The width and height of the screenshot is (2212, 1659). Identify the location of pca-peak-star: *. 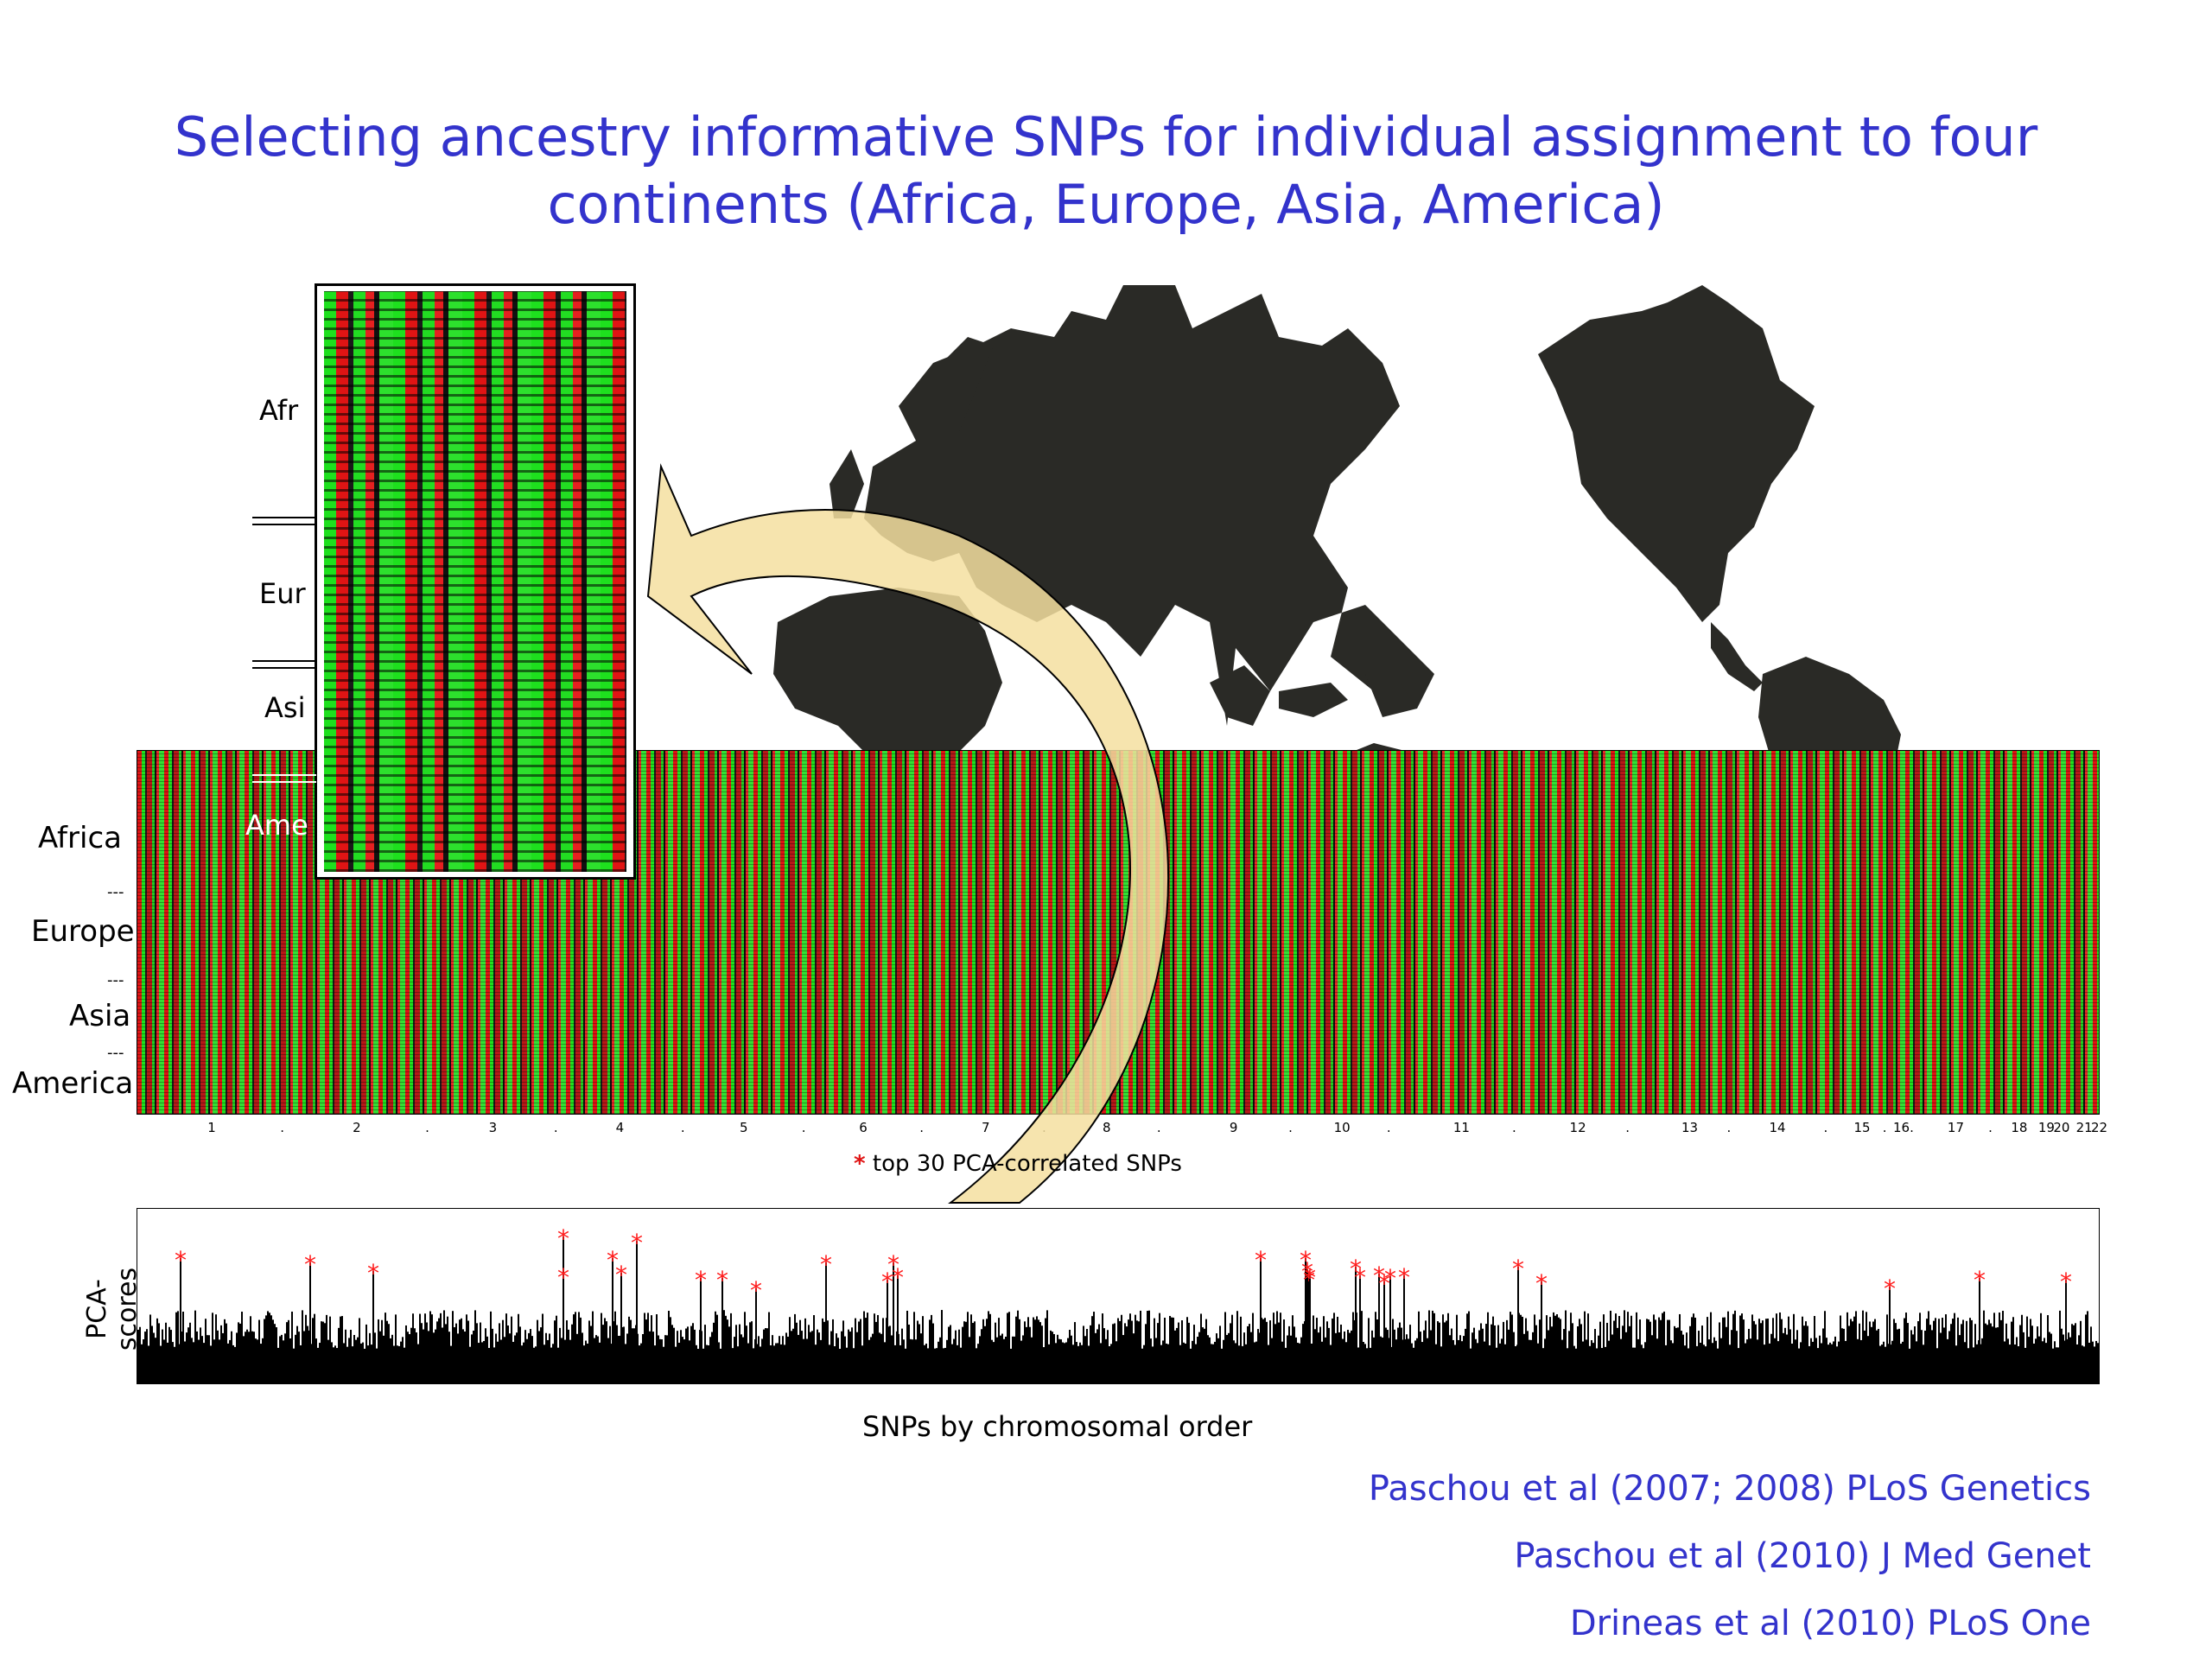
(1356, 1269).